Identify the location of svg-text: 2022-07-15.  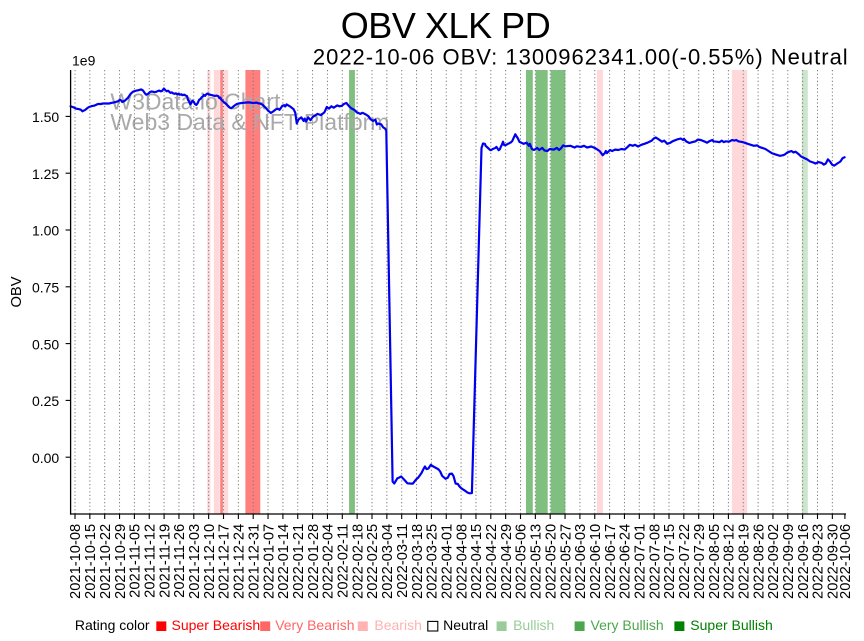
(670, 561).